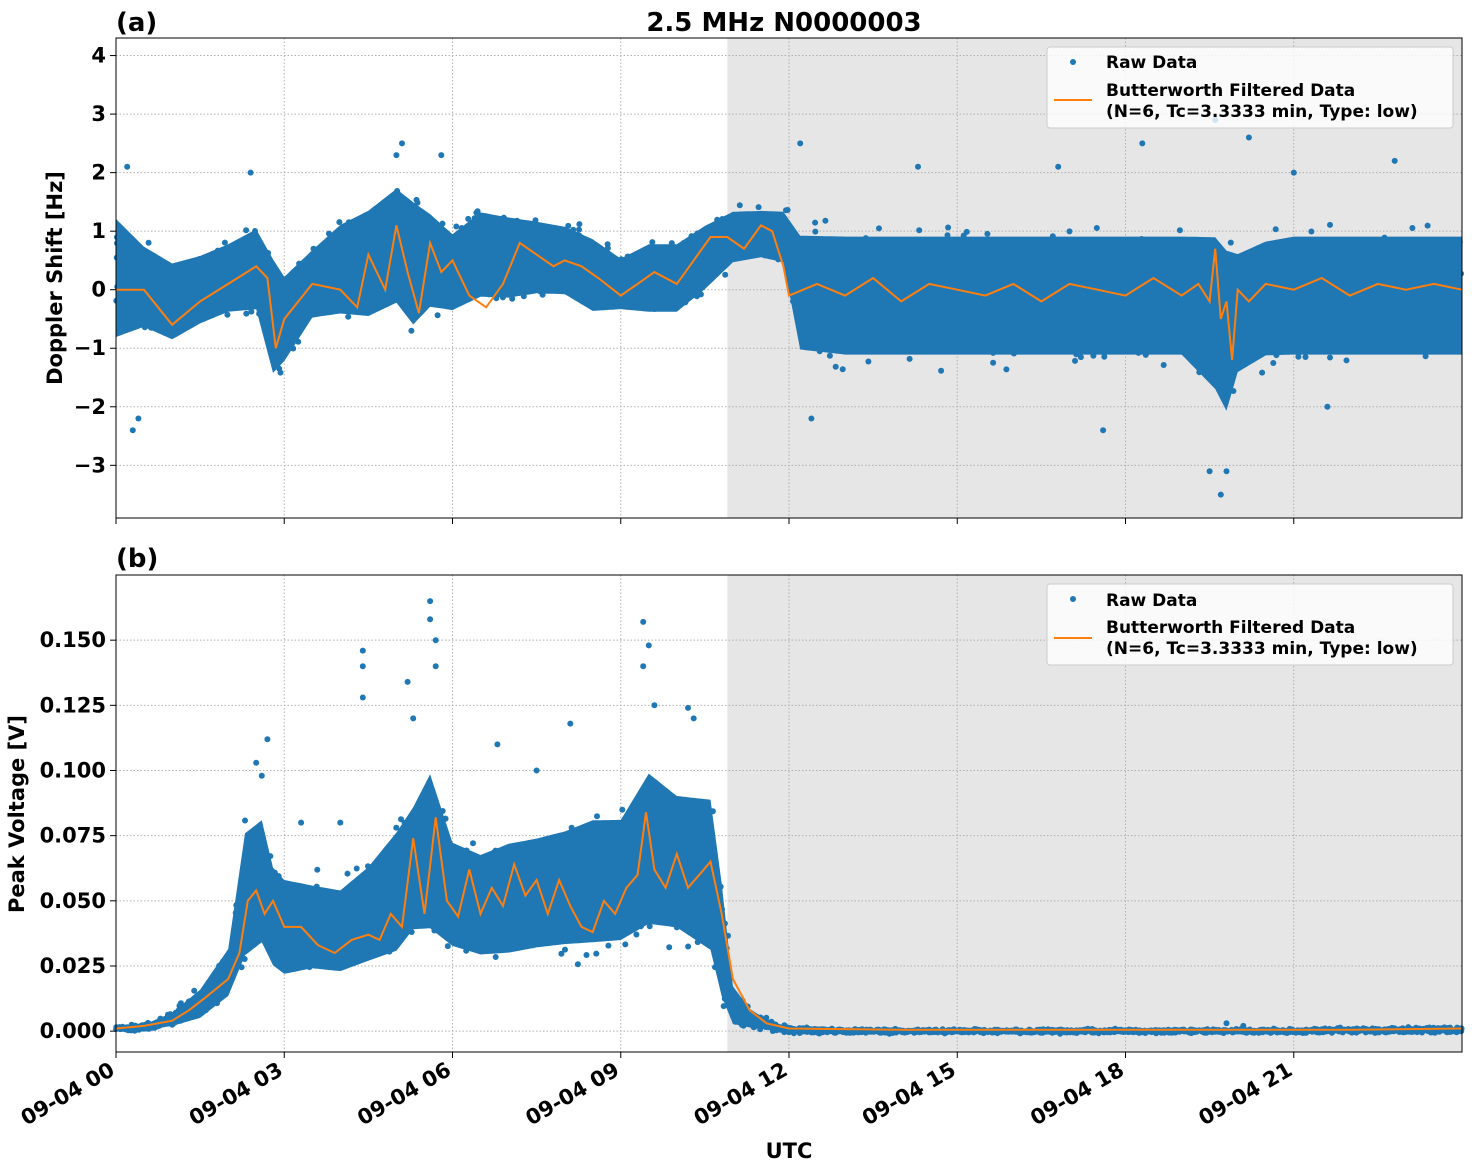 The image size is (1472, 1172). Describe the element at coordinates (55, 278) in the screenshot. I see `panel-a-ylabel: Doppler Shift [Hz]` at that location.